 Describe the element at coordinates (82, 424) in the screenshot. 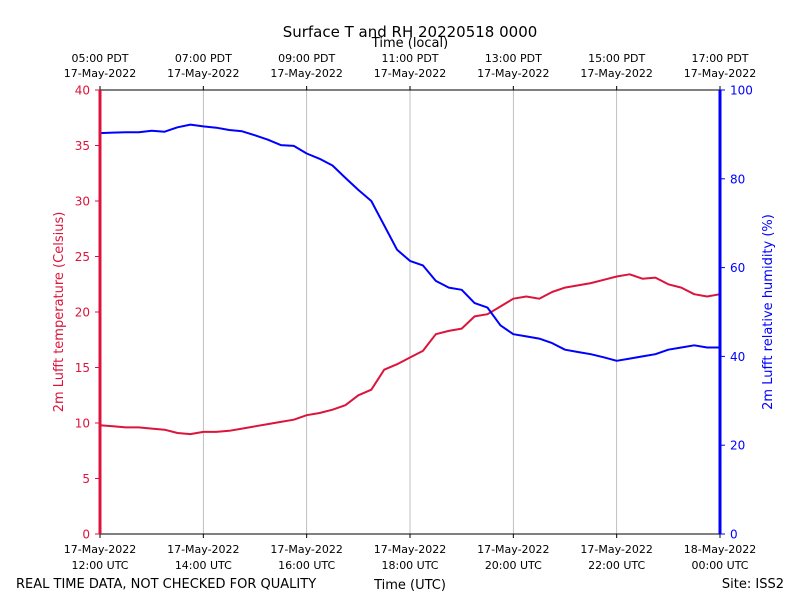

I see `left-tick-label: 10` at that location.